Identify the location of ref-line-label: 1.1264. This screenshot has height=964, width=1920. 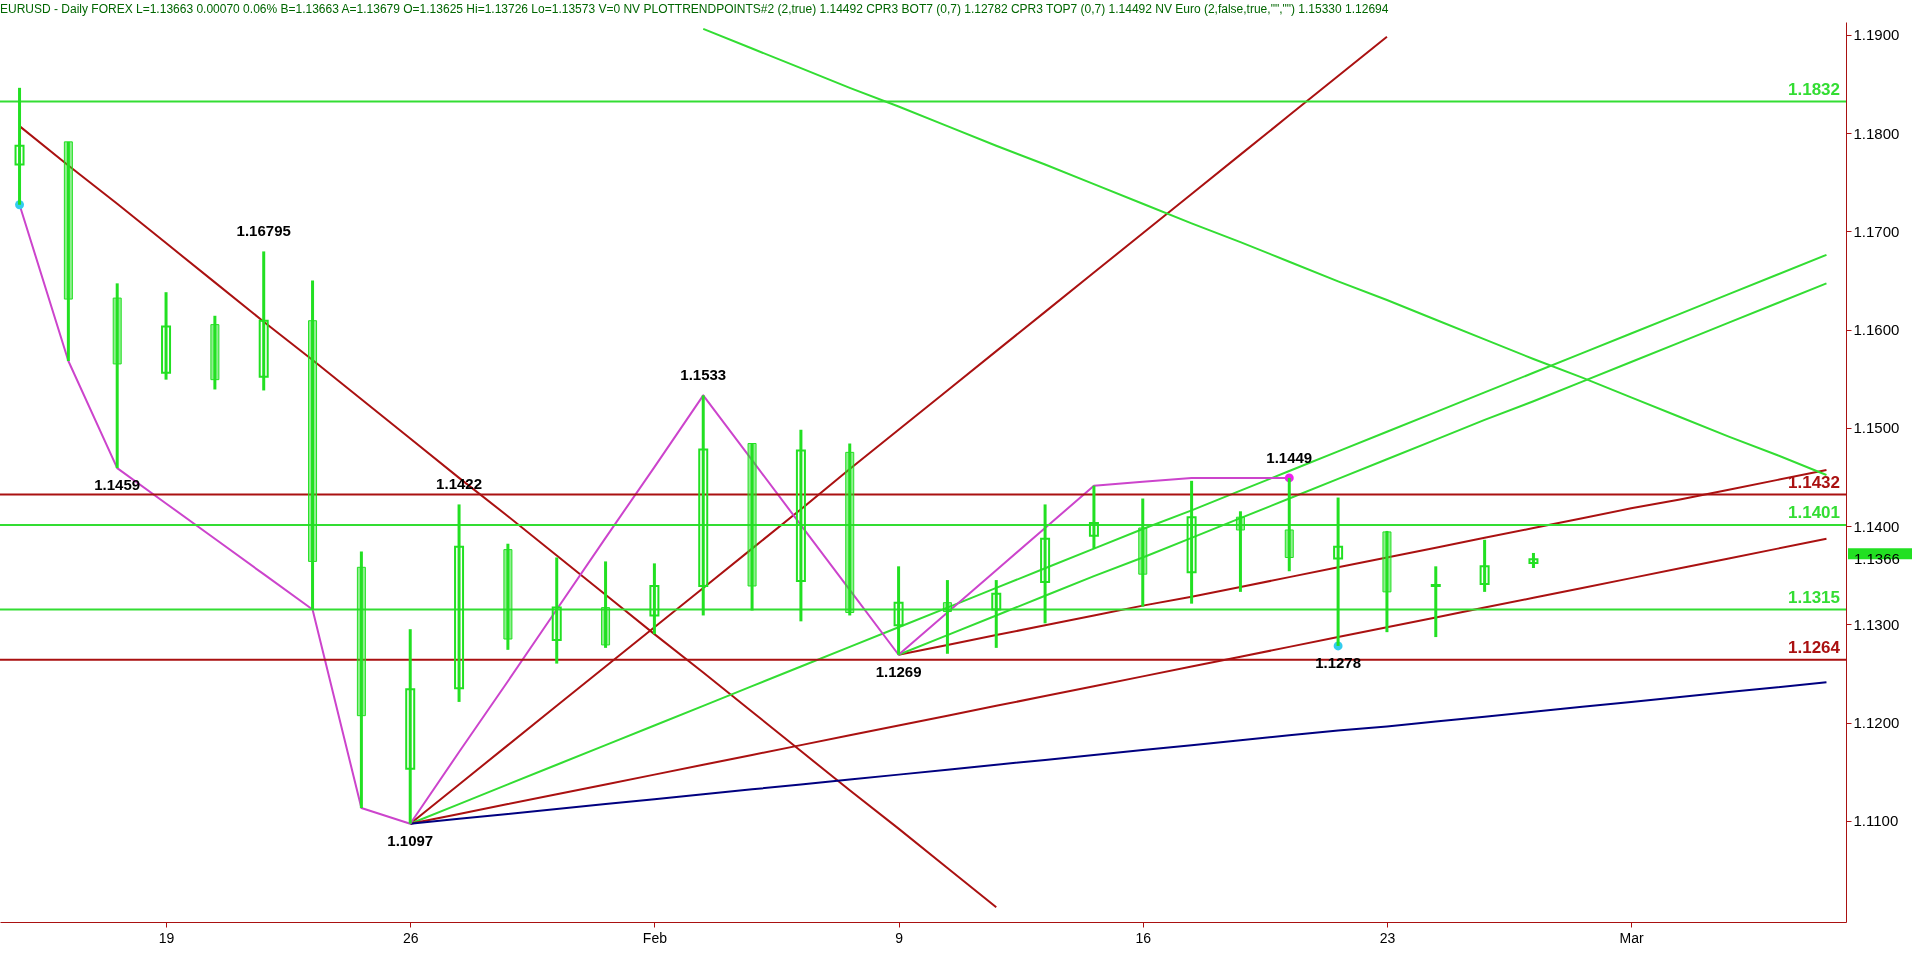
(1814, 647).